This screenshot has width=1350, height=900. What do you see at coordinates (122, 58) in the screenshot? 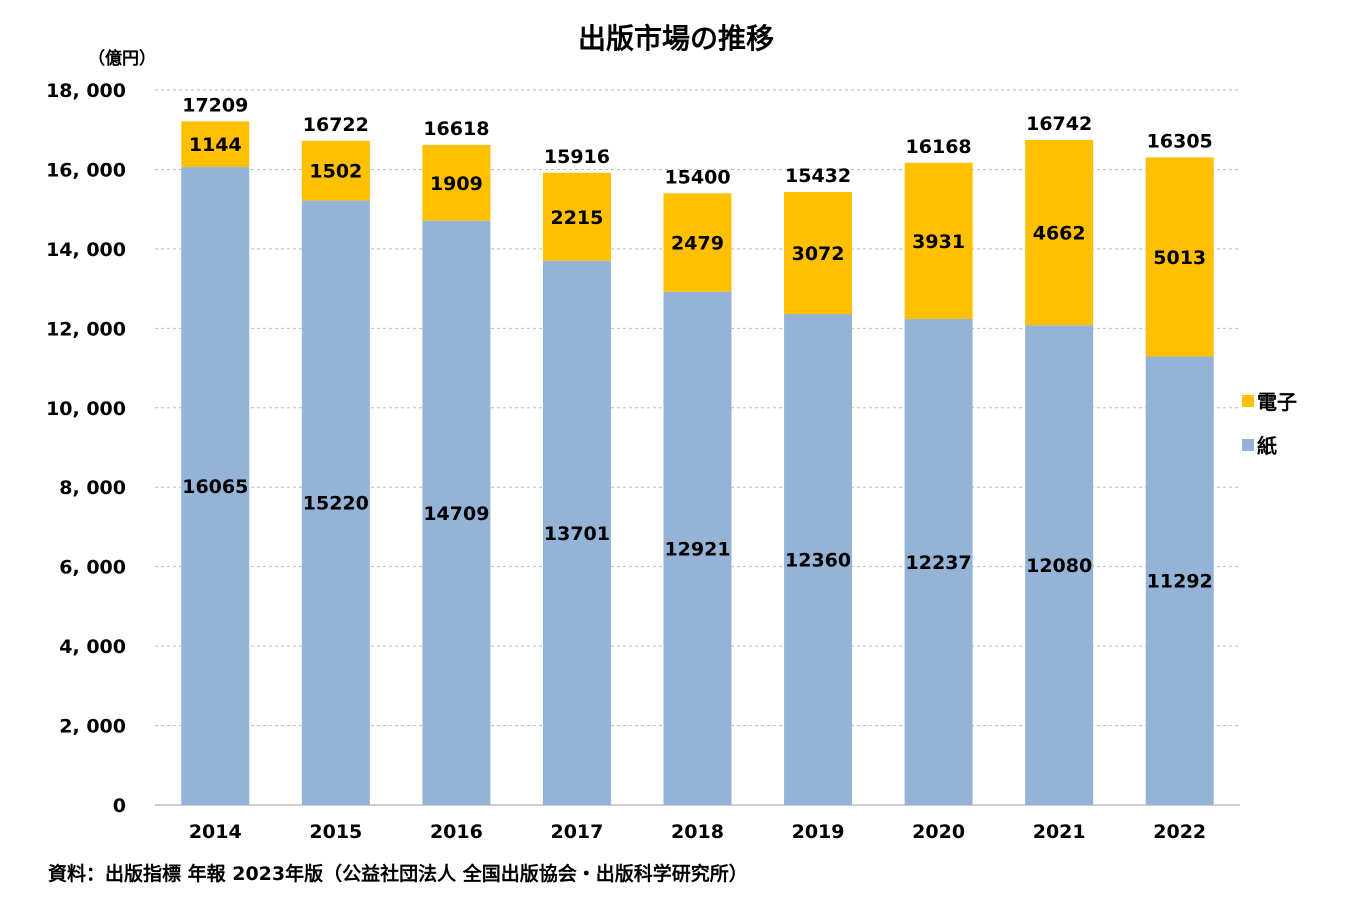
I see `y-axis-unit-label: （億円）` at bounding box center [122, 58].